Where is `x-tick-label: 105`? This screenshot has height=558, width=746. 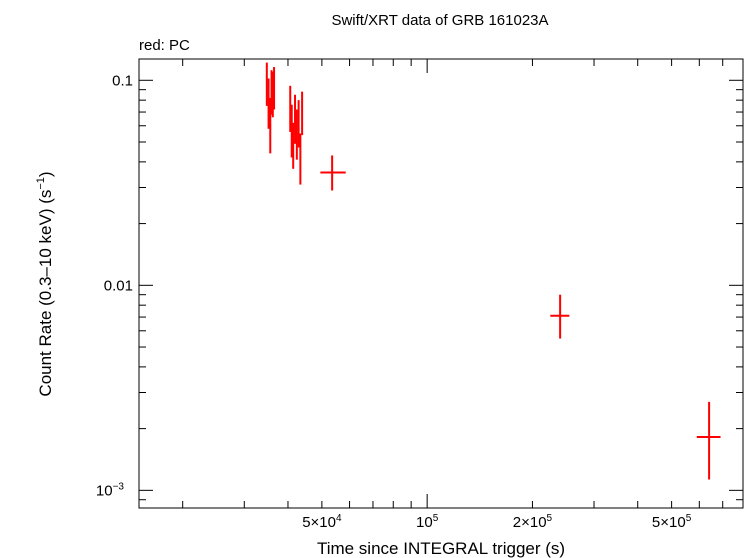
x-tick-label: 105 is located at coordinates (427, 522).